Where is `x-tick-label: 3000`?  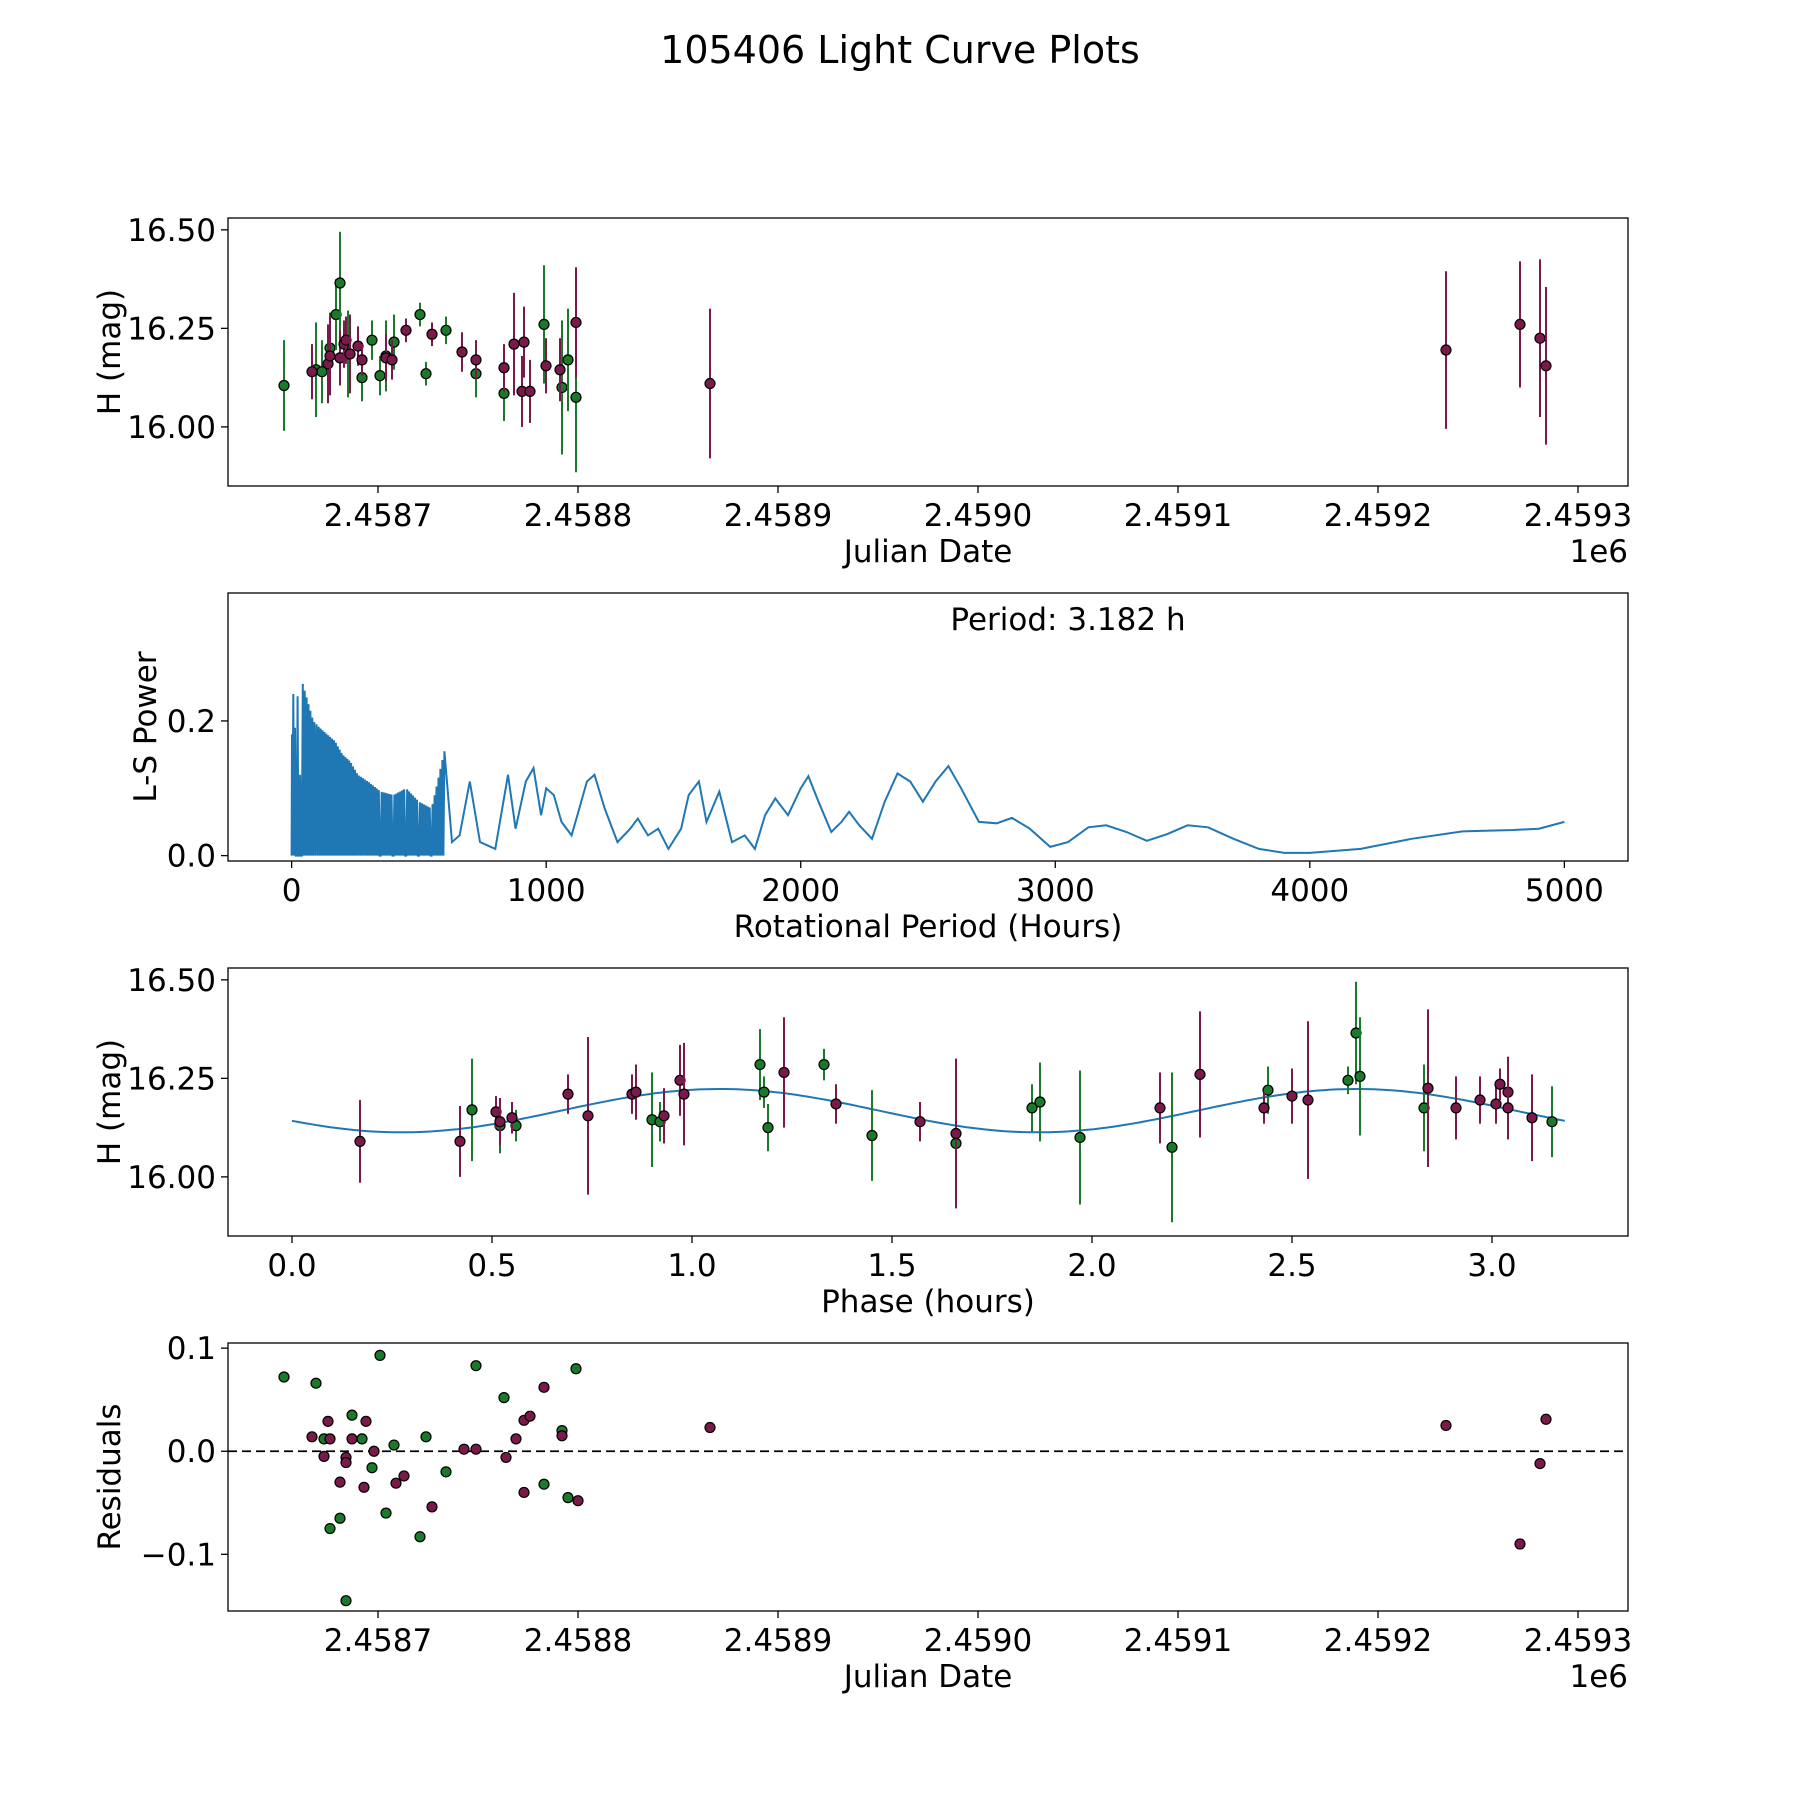
x-tick-label: 3000 is located at coordinates (1055, 891).